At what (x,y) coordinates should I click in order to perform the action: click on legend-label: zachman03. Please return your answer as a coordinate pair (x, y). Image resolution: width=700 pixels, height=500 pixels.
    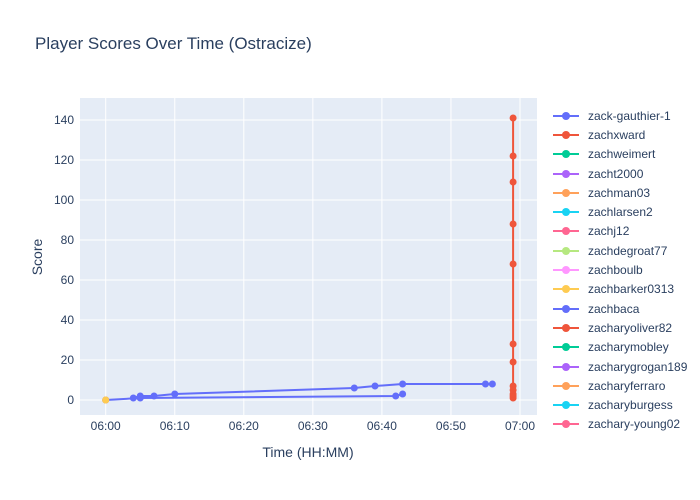
    Looking at the image, I should click on (619, 192).